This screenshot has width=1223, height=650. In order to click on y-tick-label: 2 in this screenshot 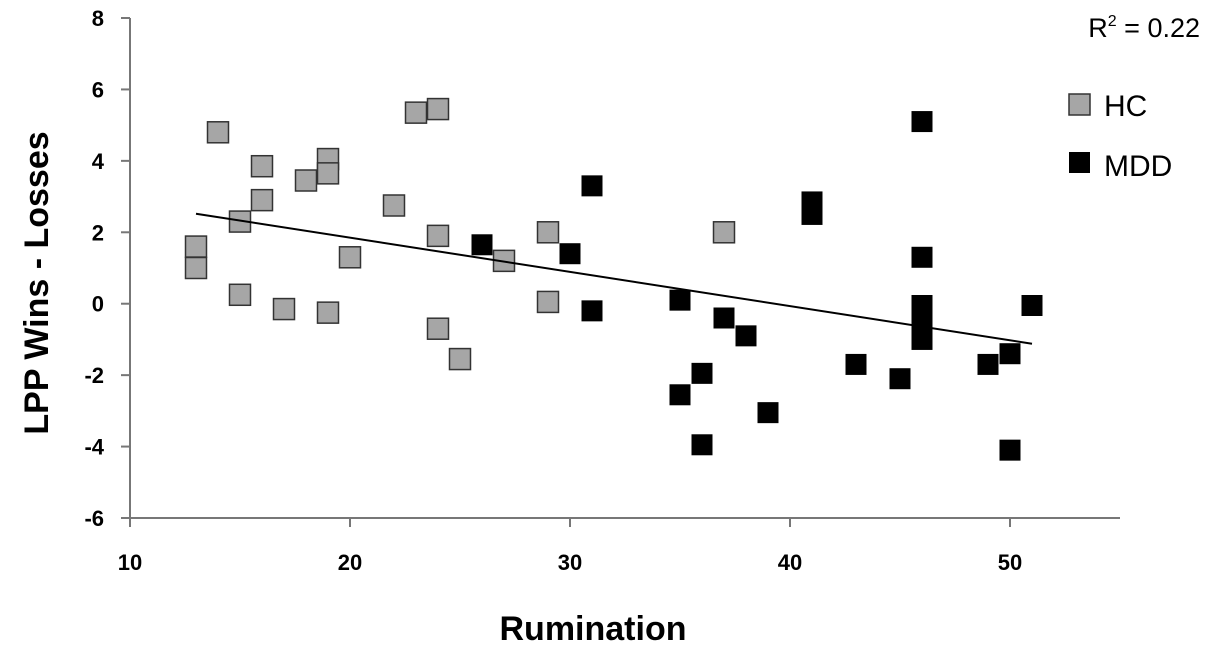, I will do `click(98, 232)`.